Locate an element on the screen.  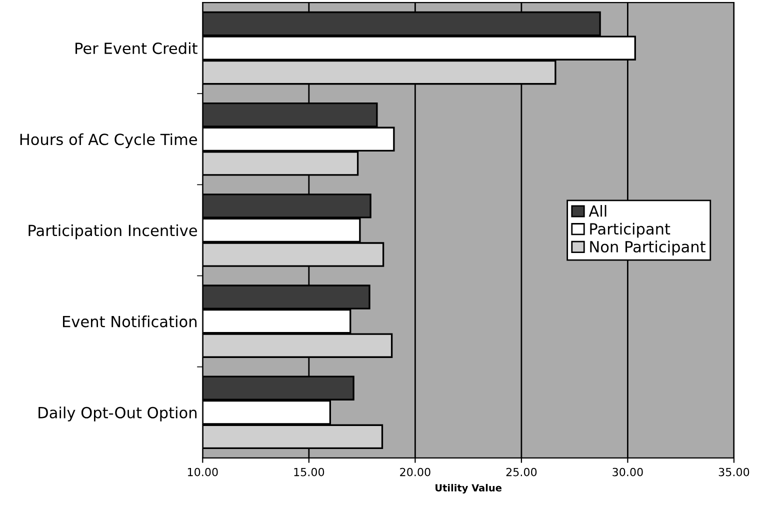
y-tick-label: Daily Opt-Out Option is located at coordinates (117, 414).